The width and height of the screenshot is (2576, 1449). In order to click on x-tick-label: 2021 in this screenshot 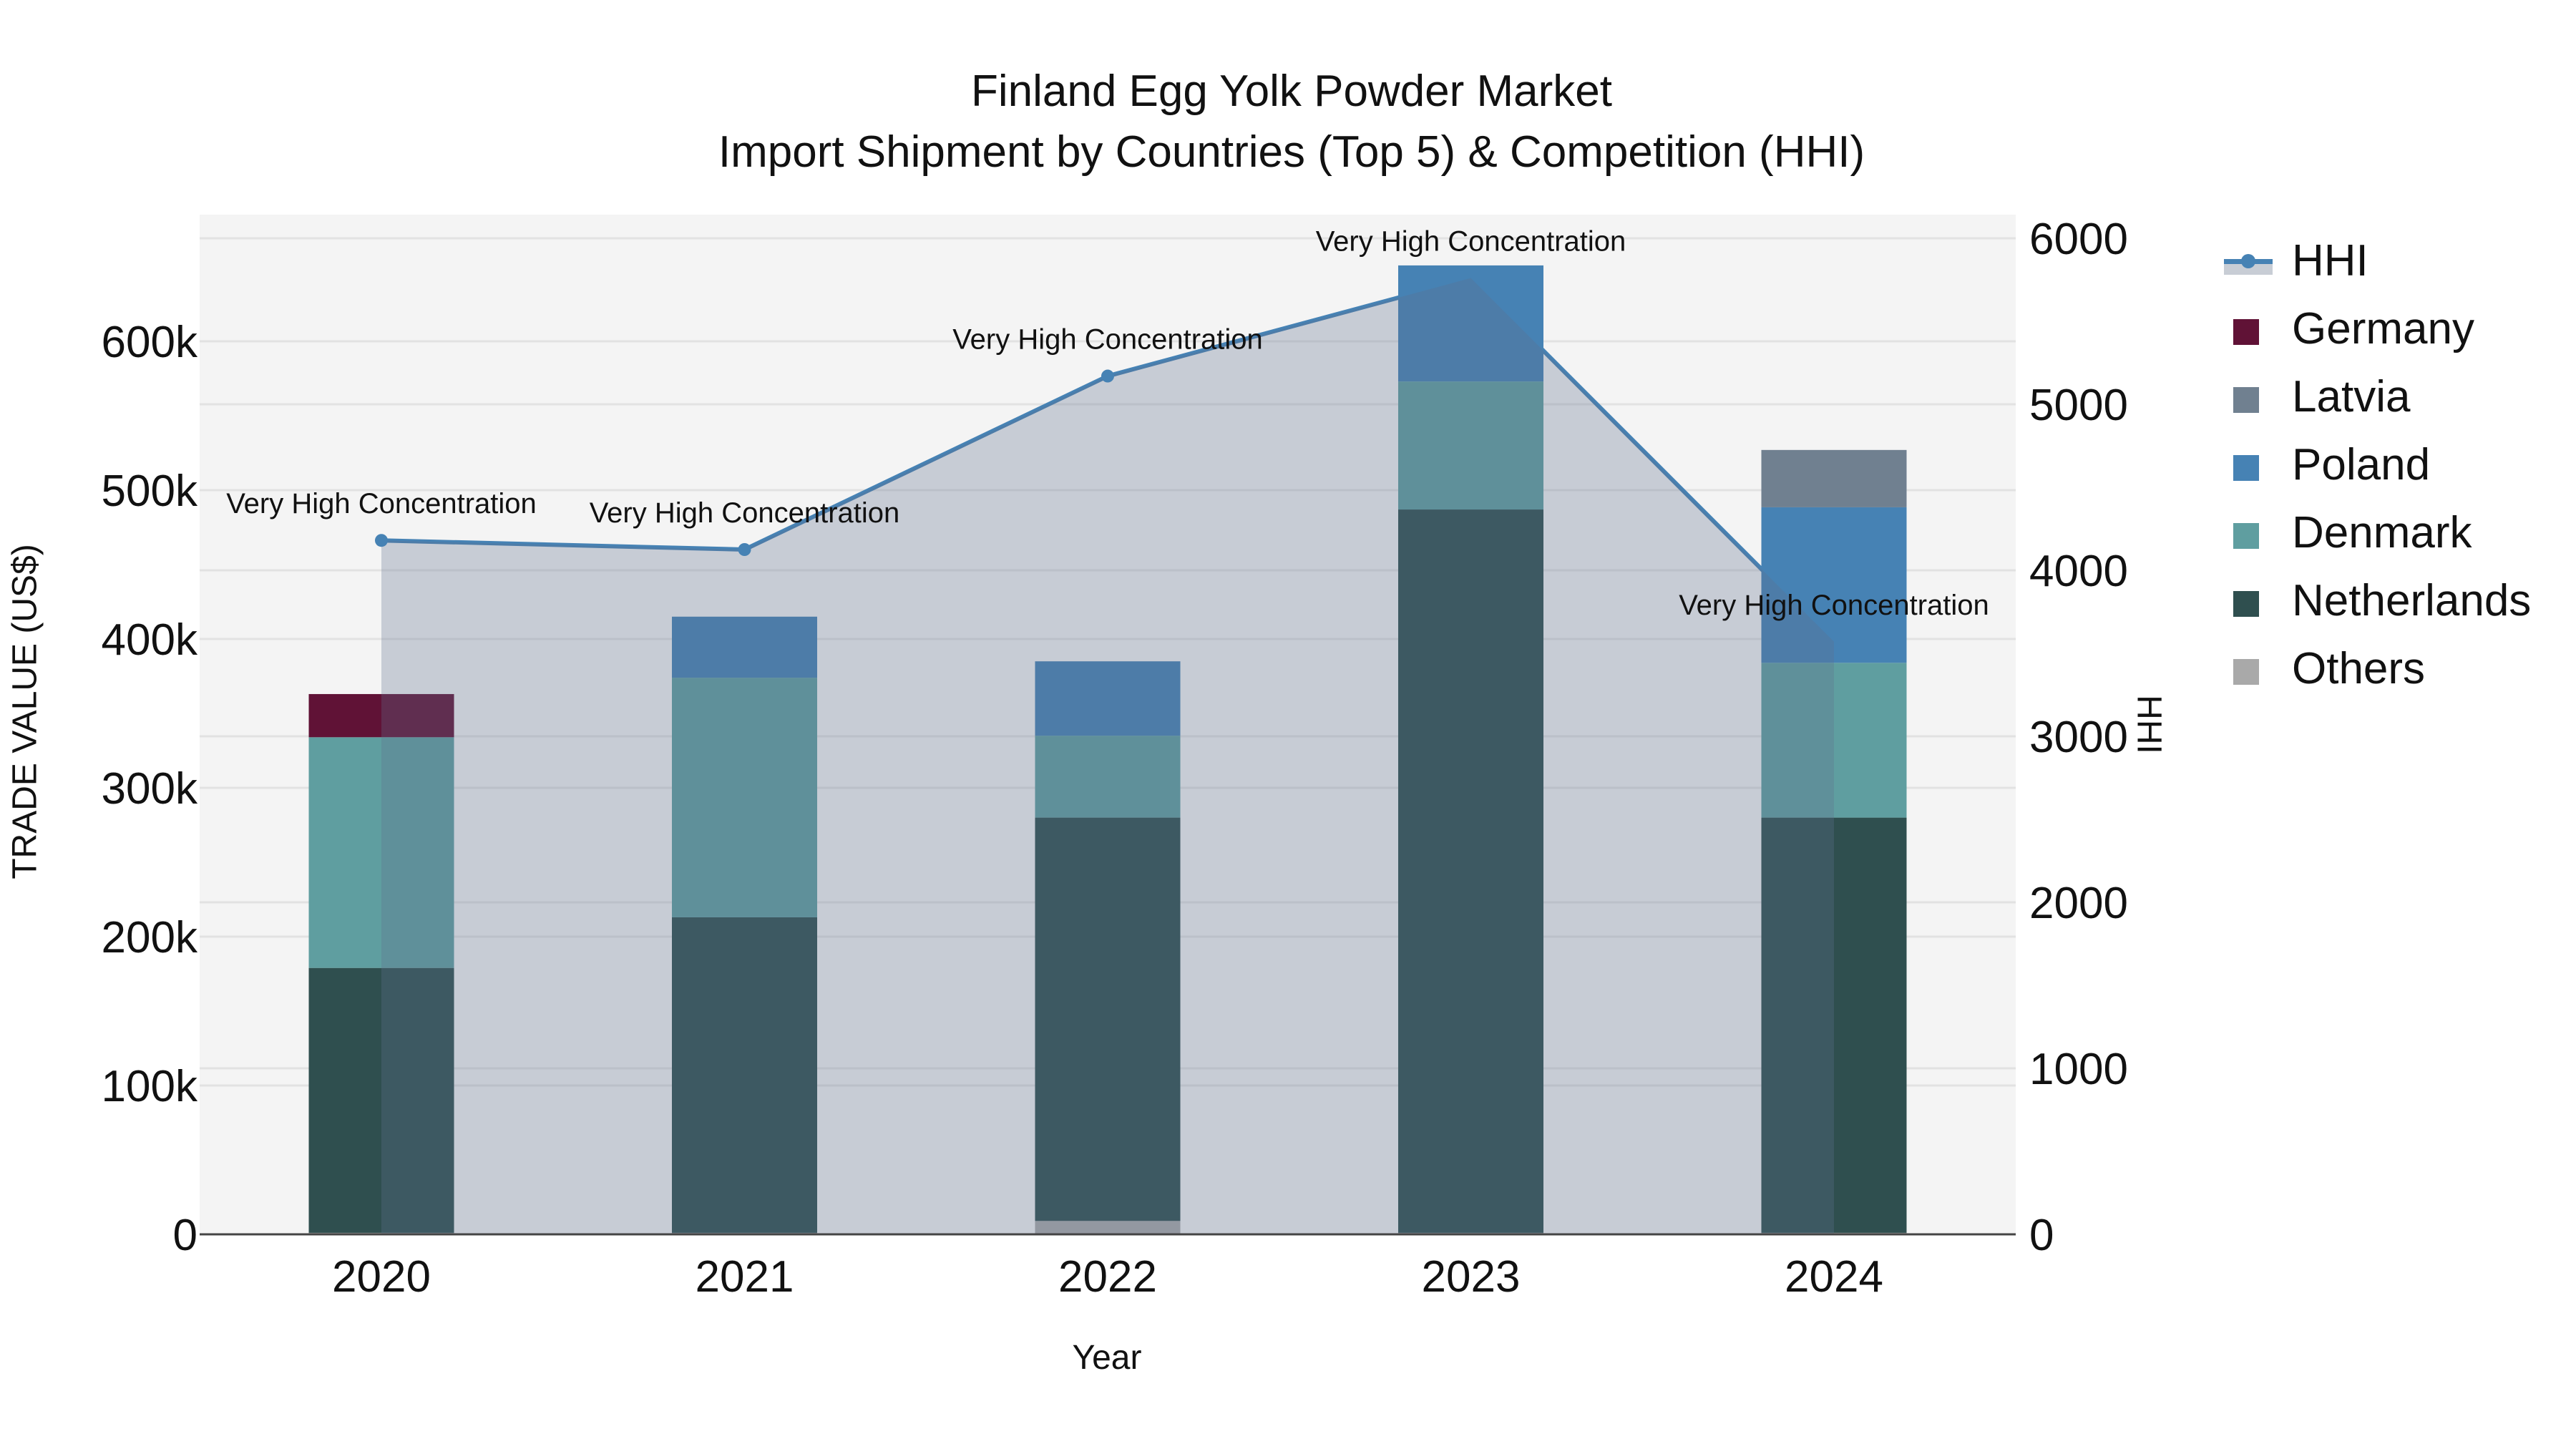, I will do `click(745, 1277)`.